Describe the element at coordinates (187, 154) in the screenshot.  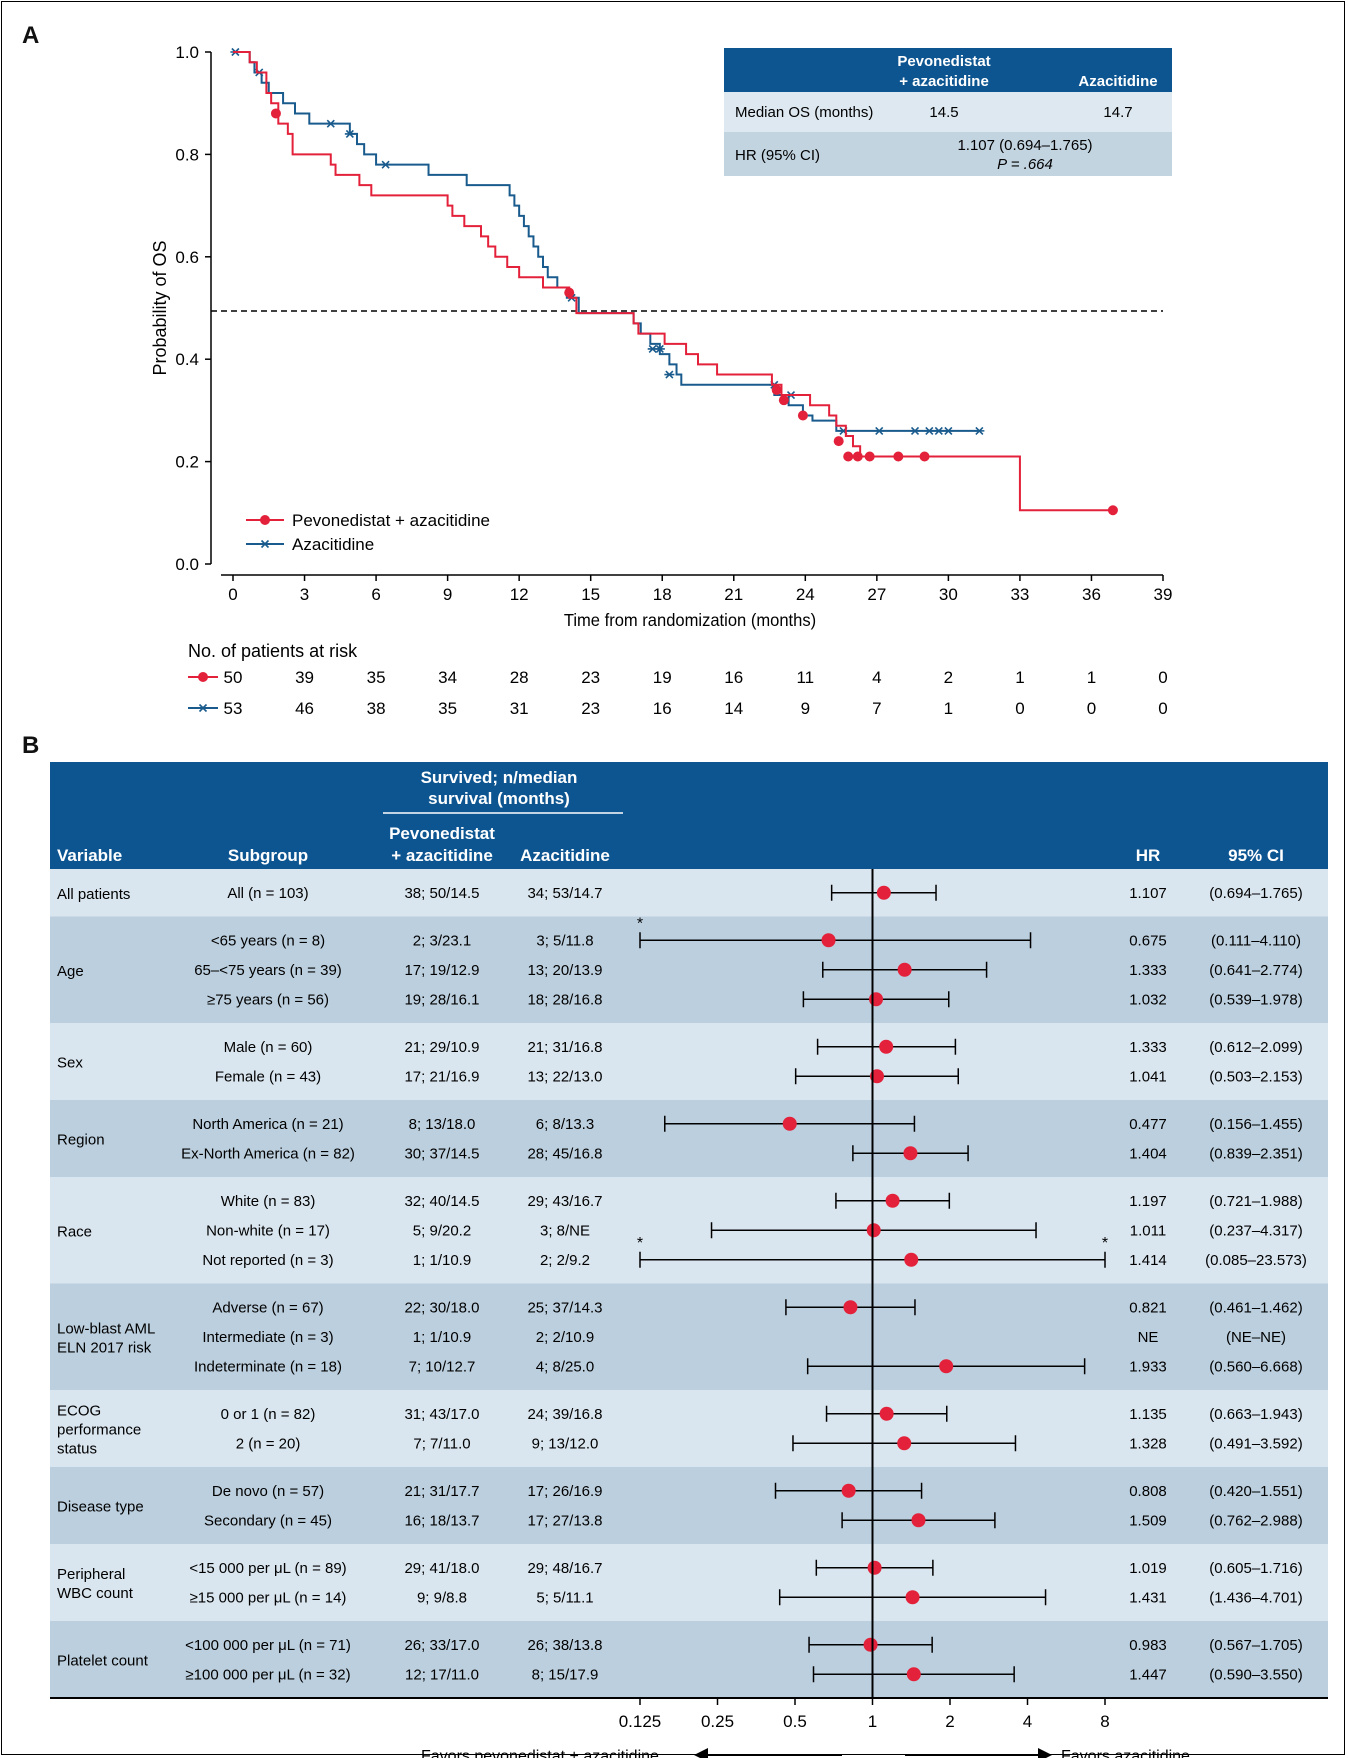
I see `y-tick-label: 0.8` at that location.